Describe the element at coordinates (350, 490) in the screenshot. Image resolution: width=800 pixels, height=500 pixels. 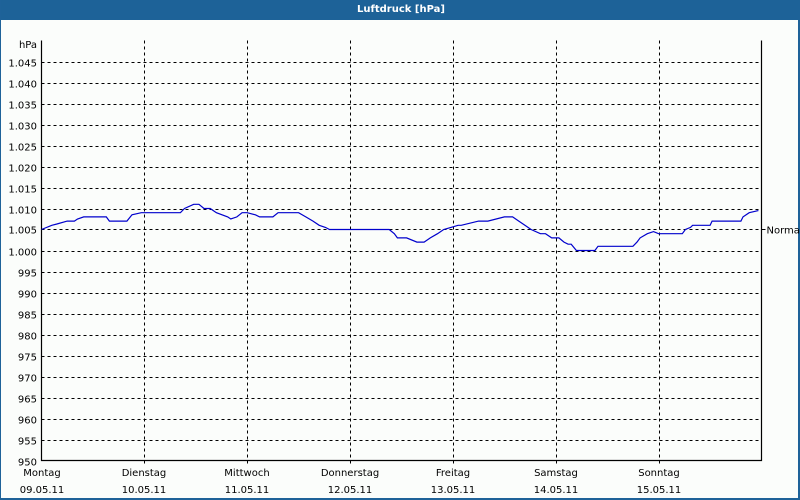
I see `x-tick-date: 12.05.11` at that location.